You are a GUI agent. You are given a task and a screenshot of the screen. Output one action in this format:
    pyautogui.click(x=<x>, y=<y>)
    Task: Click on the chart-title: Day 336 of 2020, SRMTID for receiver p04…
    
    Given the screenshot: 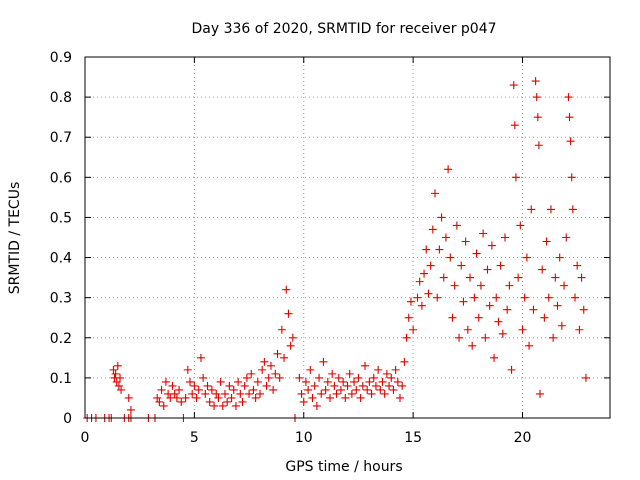 What is the action you would take?
    pyautogui.click(x=343, y=29)
    